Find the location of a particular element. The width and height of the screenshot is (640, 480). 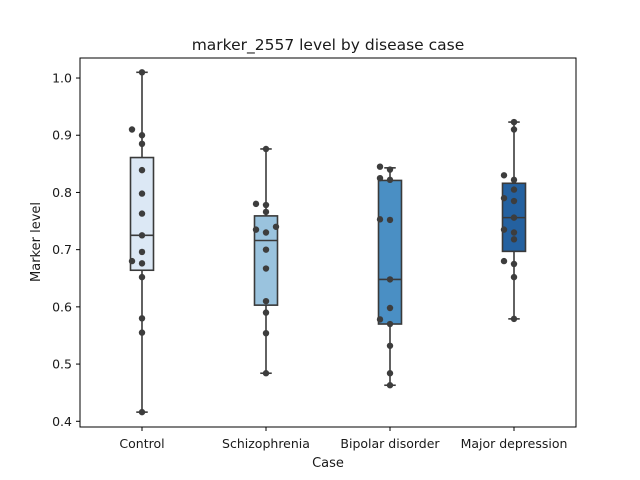

y-tick-label: 0.5 is located at coordinates (62, 364).